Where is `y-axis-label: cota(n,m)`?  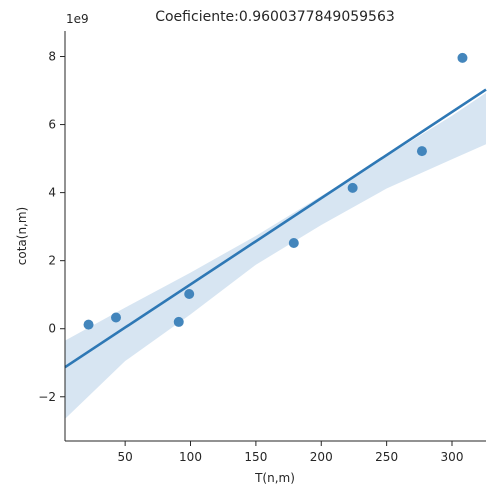 y-axis-label: cota(n,m) is located at coordinates (22, 236).